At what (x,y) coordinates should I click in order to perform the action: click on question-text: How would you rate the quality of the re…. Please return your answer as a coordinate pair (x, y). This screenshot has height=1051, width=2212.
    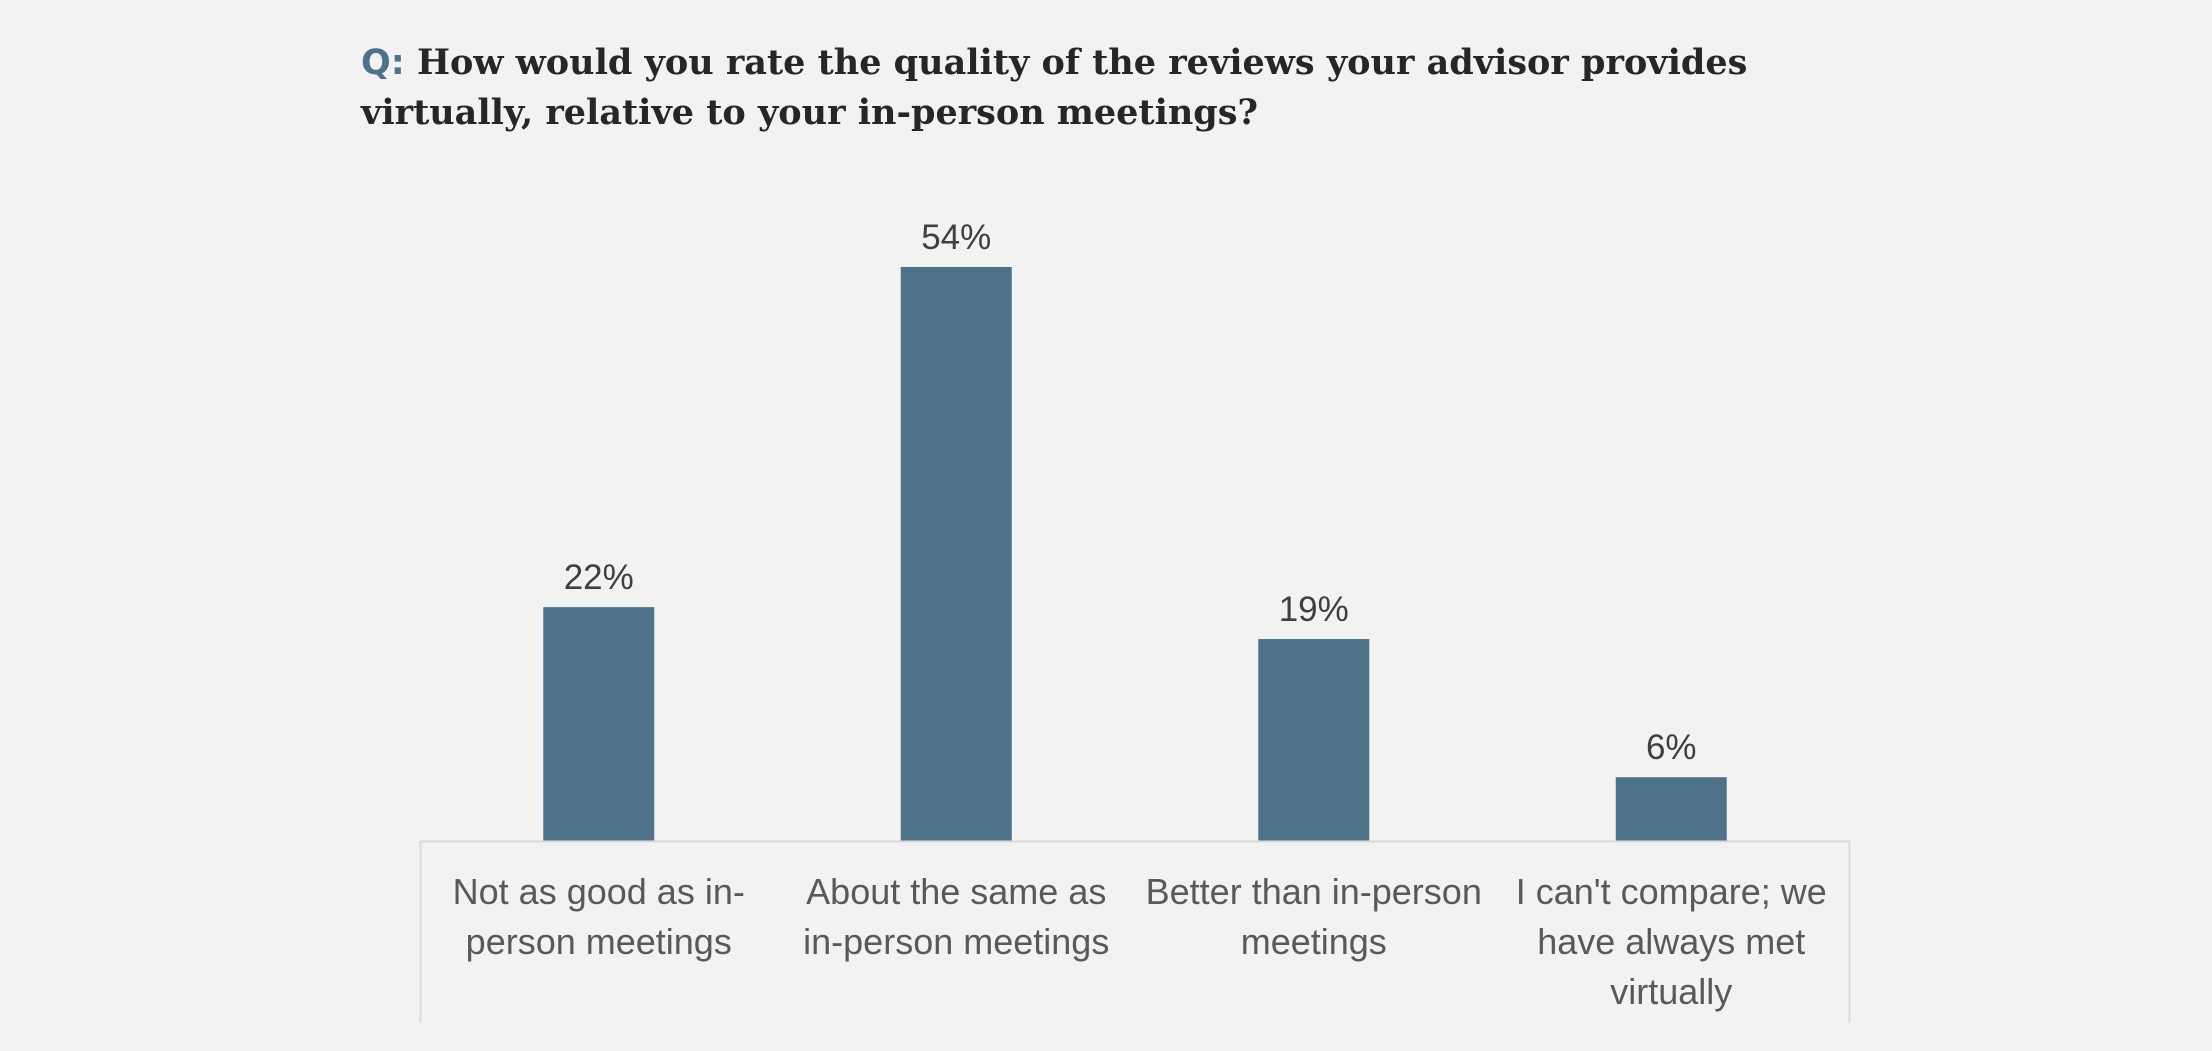
    Looking at the image, I should click on (1054, 87).